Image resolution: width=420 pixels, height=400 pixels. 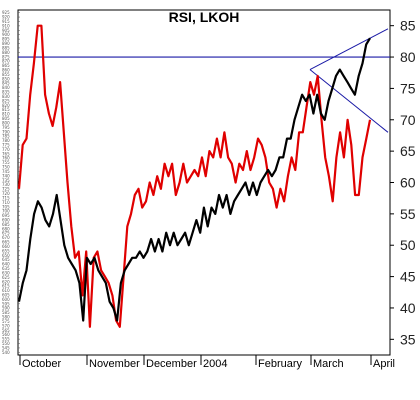 I want to click on left-tick-label: 725, so click(x=6, y=189).